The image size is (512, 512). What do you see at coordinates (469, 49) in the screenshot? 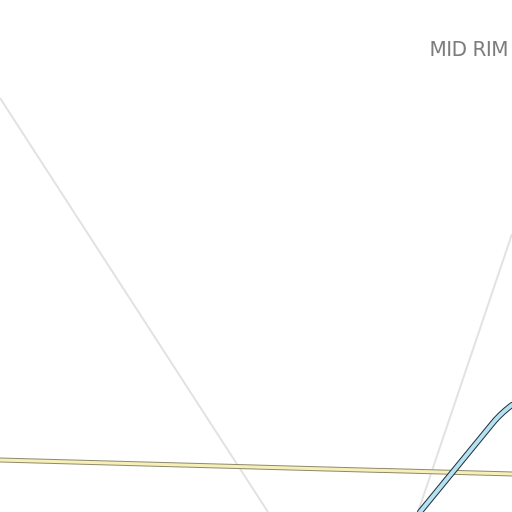
I see `place-label-mid-rim: MID RIM` at bounding box center [469, 49].